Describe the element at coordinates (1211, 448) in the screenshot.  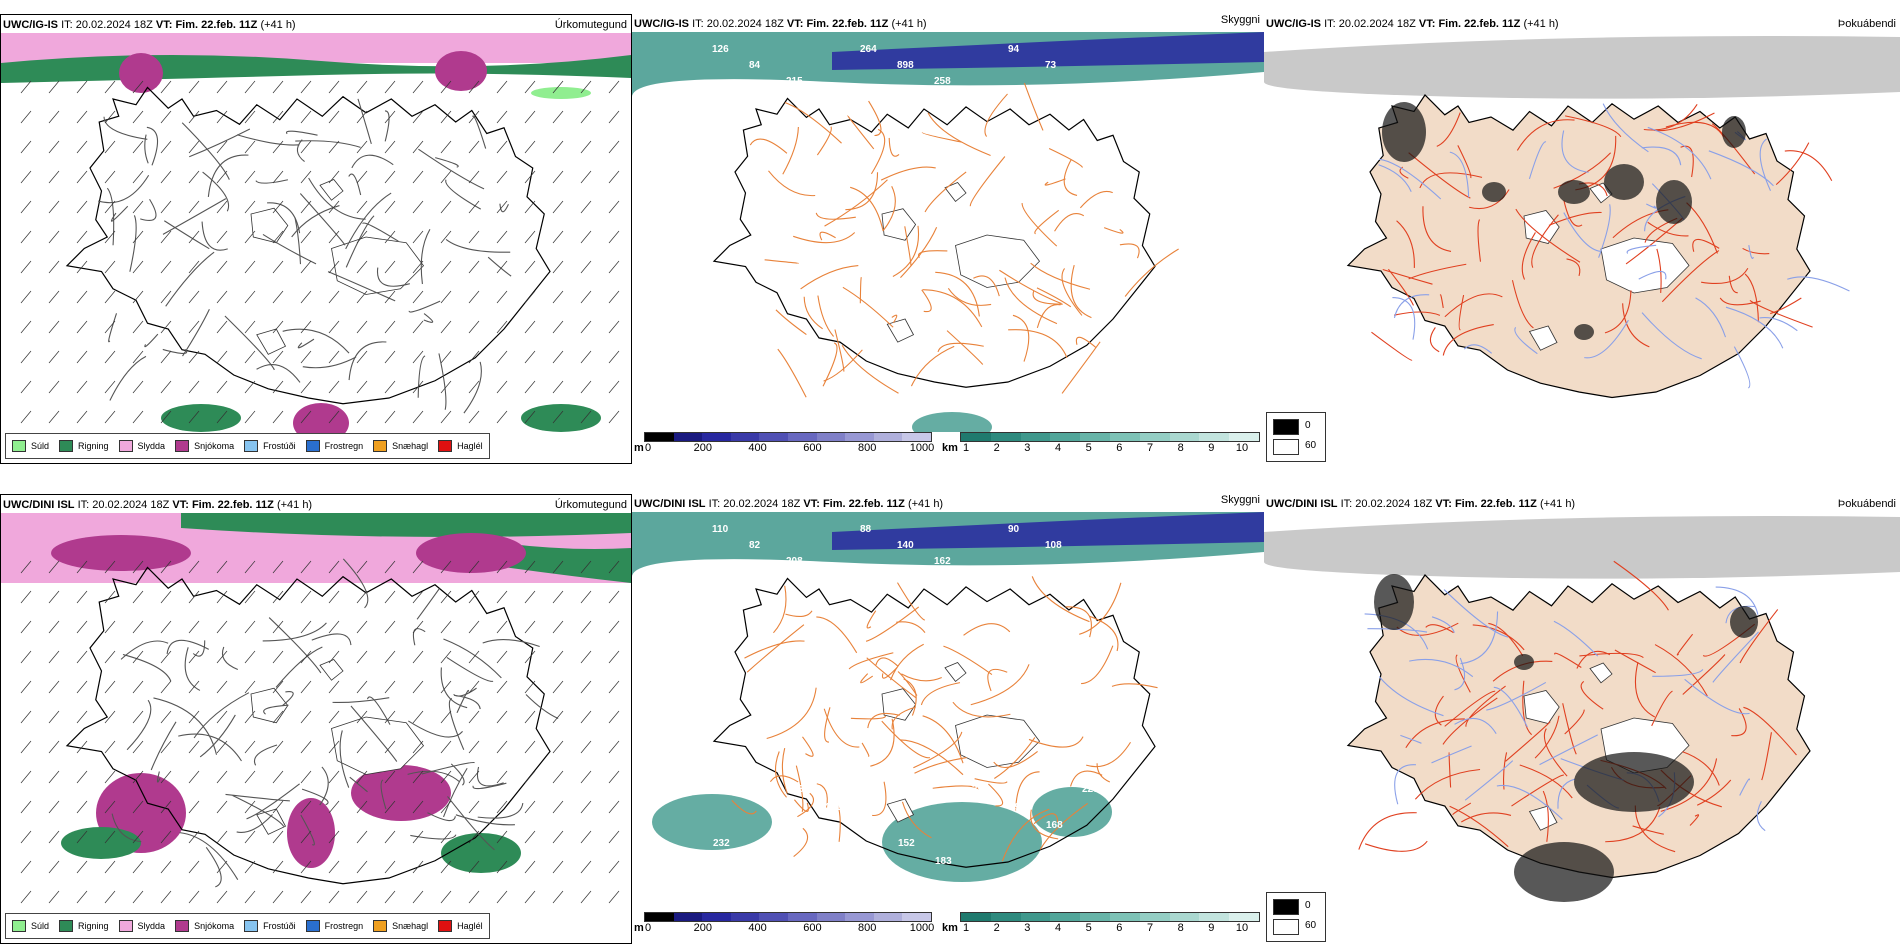
I see `colorbar-tick: 9` at that location.